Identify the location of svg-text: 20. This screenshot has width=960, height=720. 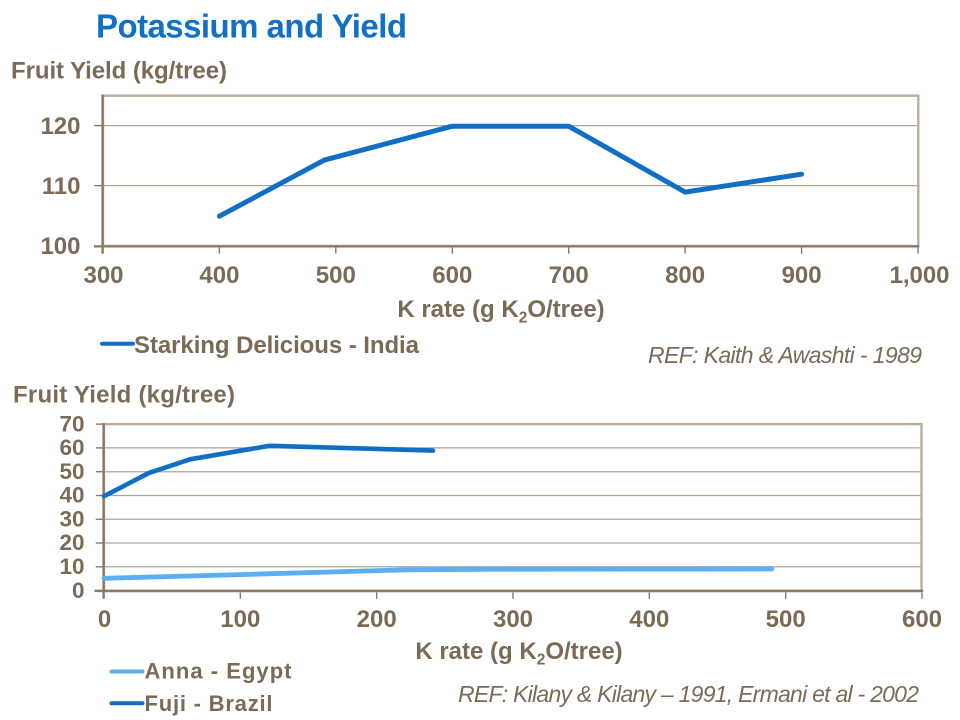
(71, 542).